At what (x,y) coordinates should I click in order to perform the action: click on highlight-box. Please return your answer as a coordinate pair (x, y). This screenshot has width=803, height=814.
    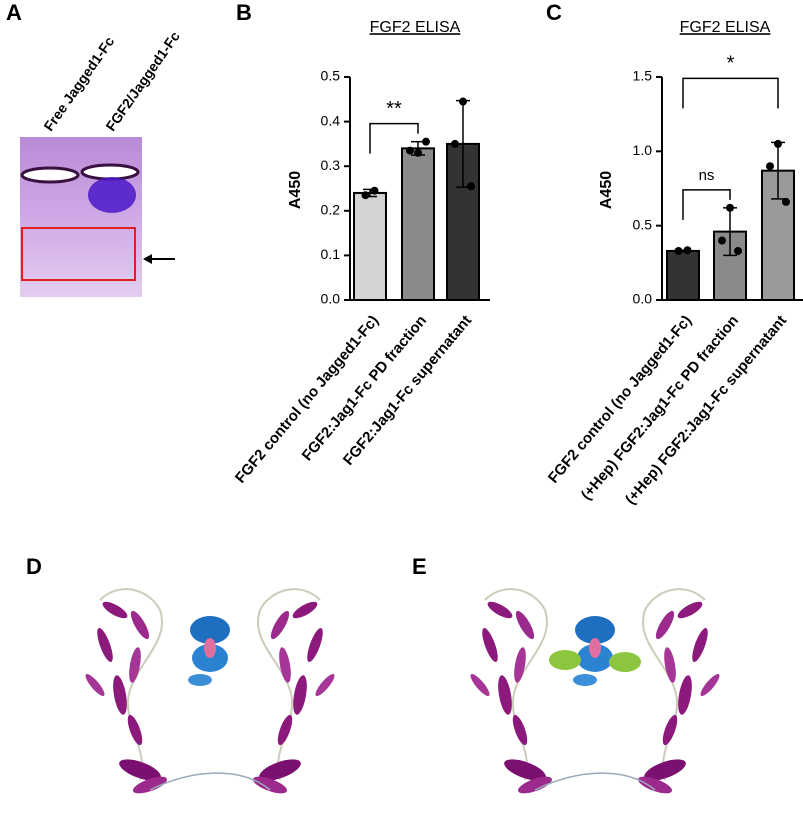
    Looking at the image, I should click on (78, 254).